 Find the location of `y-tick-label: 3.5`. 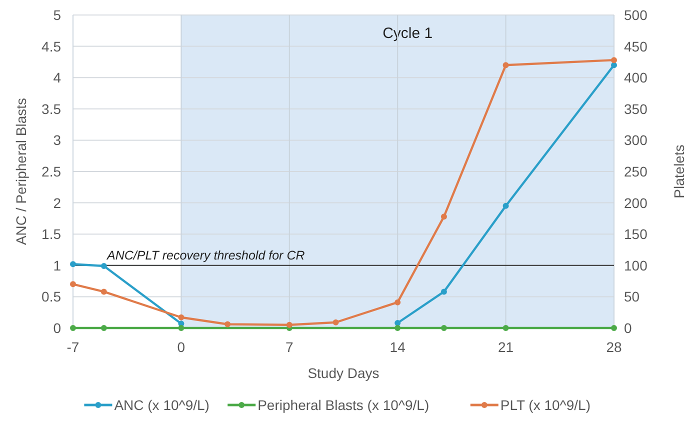

y-tick-label: 3.5 is located at coordinates (52, 108).